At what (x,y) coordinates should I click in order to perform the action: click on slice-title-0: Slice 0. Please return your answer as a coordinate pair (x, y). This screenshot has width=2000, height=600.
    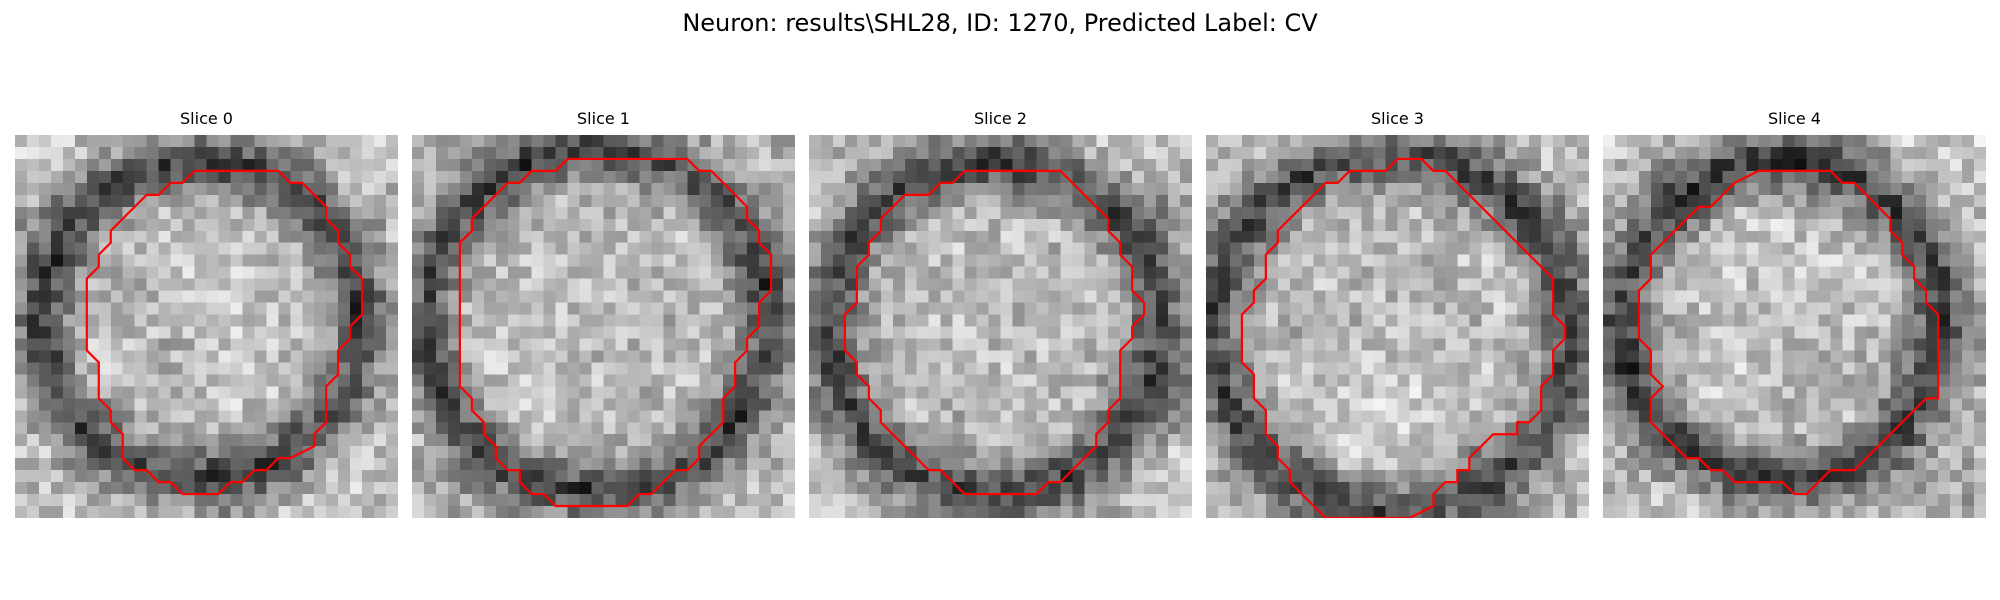
    Looking at the image, I should click on (206, 118).